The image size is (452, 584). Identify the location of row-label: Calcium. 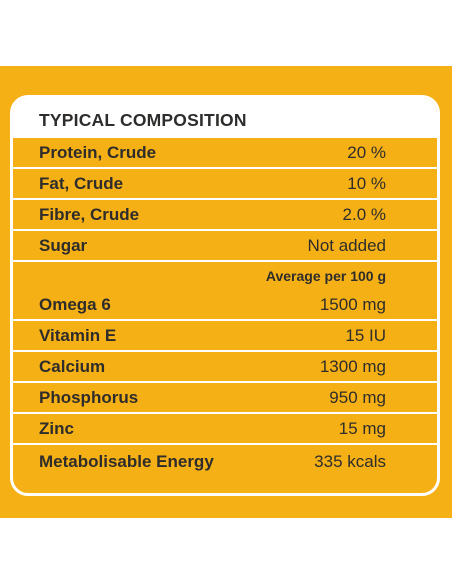
(72, 366).